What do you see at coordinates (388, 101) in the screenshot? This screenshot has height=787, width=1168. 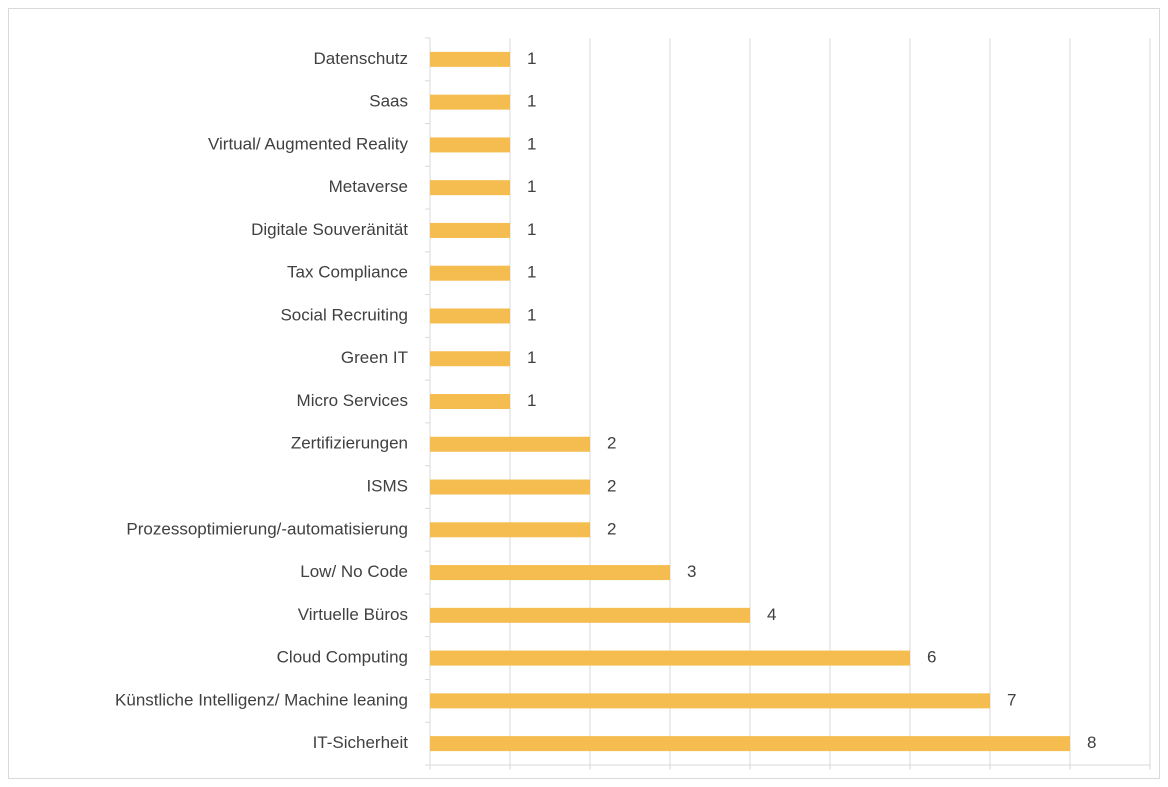 I see `y-tick-label: Saas` at bounding box center [388, 101].